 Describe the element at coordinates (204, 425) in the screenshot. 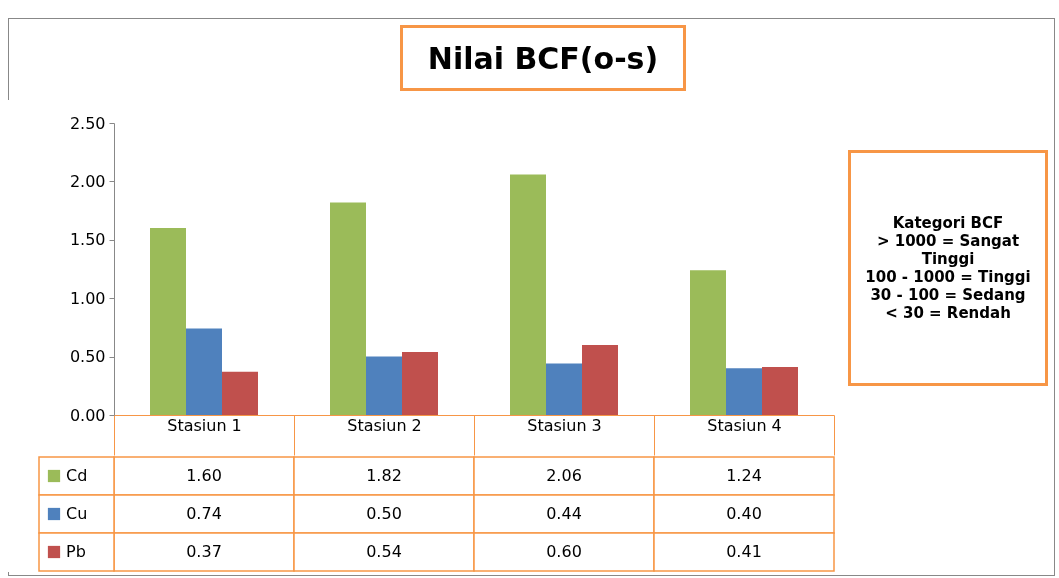

I see `x-tick-label: Stasiun 1` at that location.